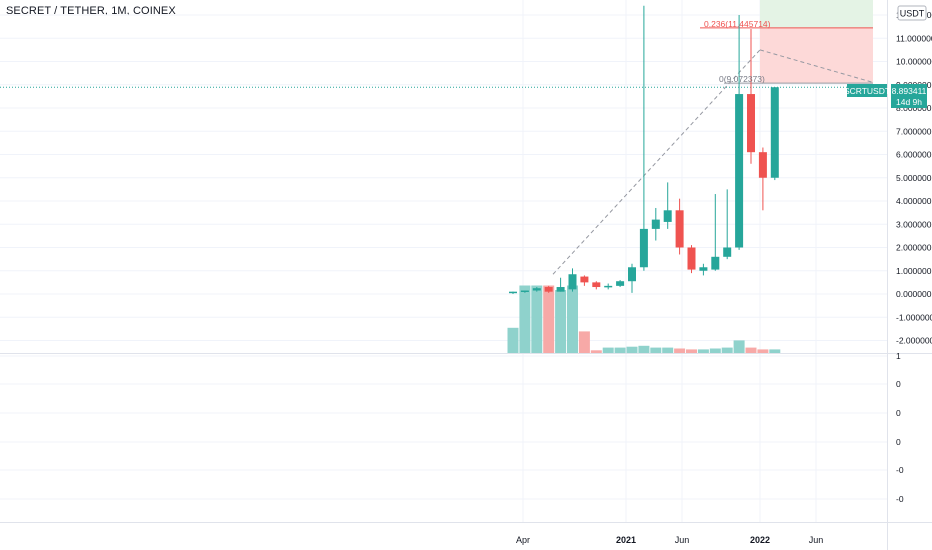 The image size is (932, 550). I want to click on volume-bars, so click(644, 319).